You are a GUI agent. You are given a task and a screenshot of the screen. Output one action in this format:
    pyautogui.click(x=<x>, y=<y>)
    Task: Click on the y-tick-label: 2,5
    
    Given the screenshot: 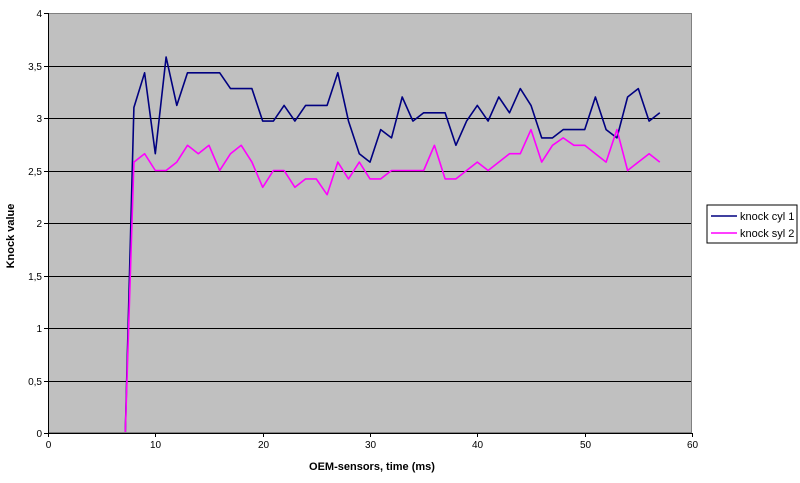 What is the action you would take?
    pyautogui.click(x=35, y=172)
    